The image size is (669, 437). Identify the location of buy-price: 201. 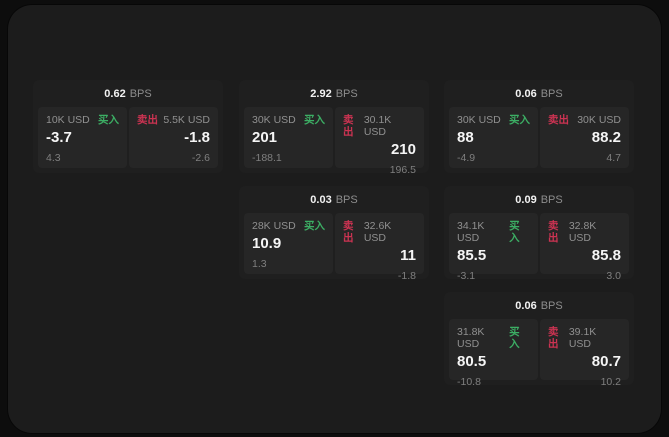
(265, 137).